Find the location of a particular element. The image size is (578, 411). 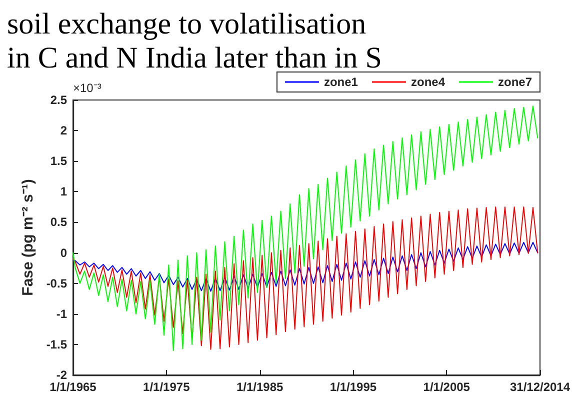

x-tick-label: 31/12/2014 is located at coordinates (540, 387).